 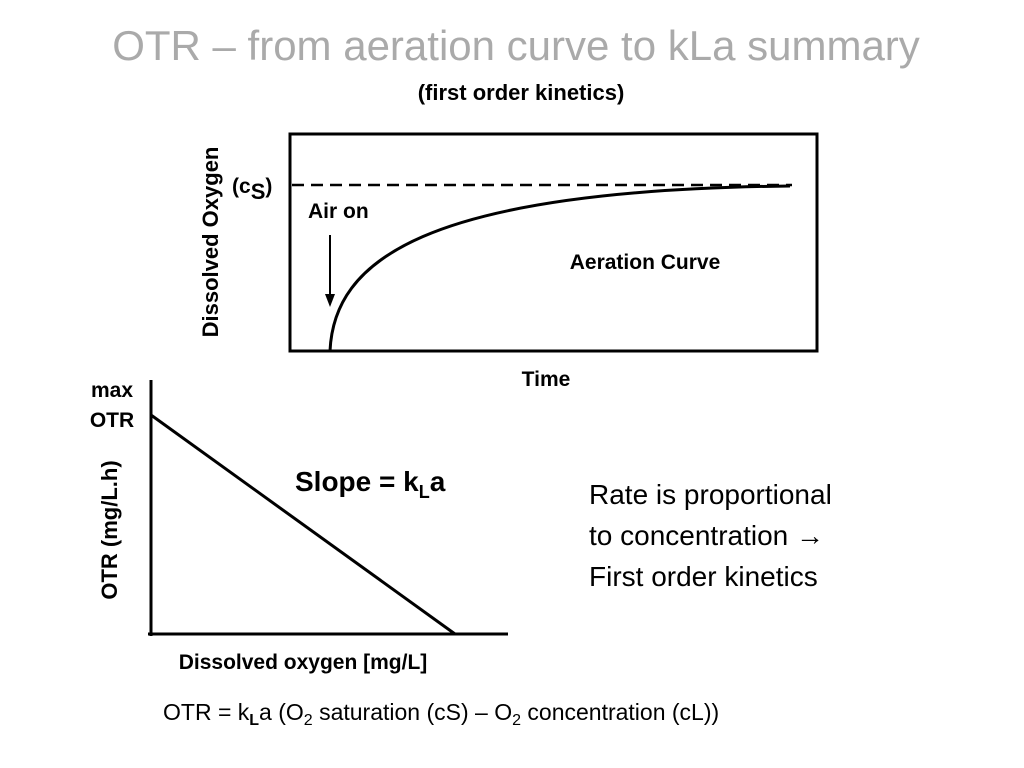 I want to click on y-axis-label: OTR (mg/L.h), so click(x=109, y=529).